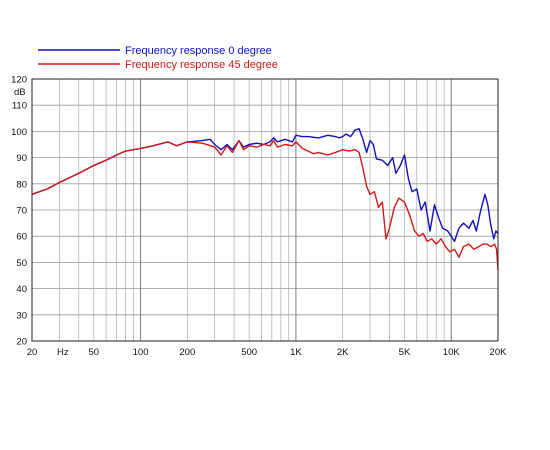 This screenshot has width=550, height=450. What do you see at coordinates (63, 352) in the screenshot?
I see `x-axis-unit-label: Hz` at bounding box center [63, 352].